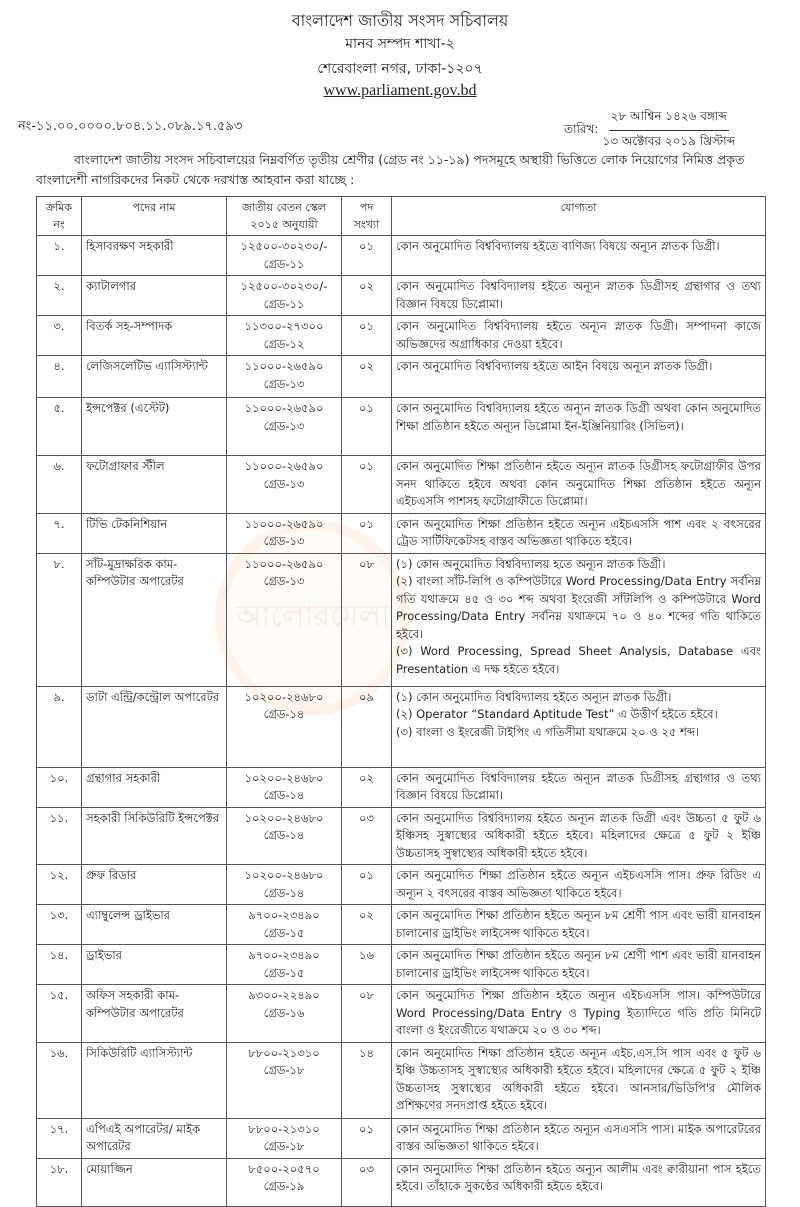  Describe the element at coordinates (147, 366) in the screenshot. I see `post-name: লেজিসলেটিভ এ্যাসিস্ট্যান্ট` at that location.